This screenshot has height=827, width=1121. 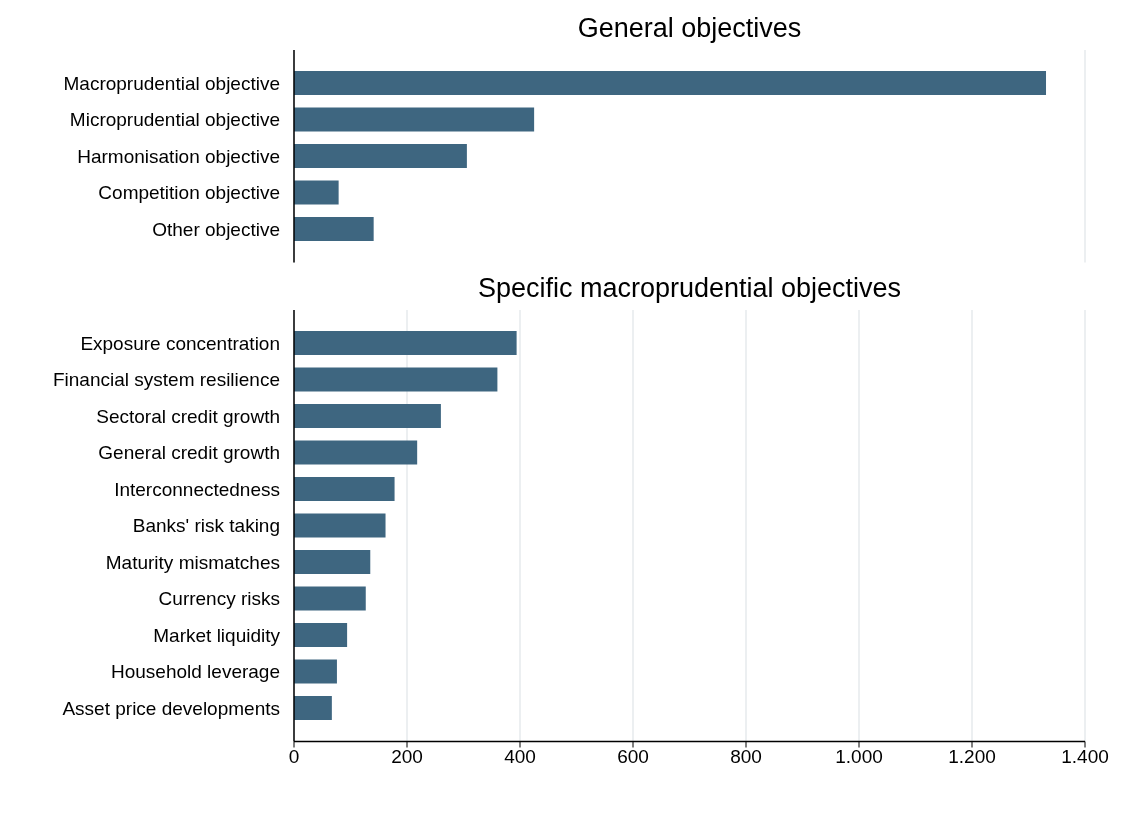 What do you see at coordinates (206, 525) in the screenshot?
I see `y-tick-label: Banks' risk taking` at bounding box center [206, 525].